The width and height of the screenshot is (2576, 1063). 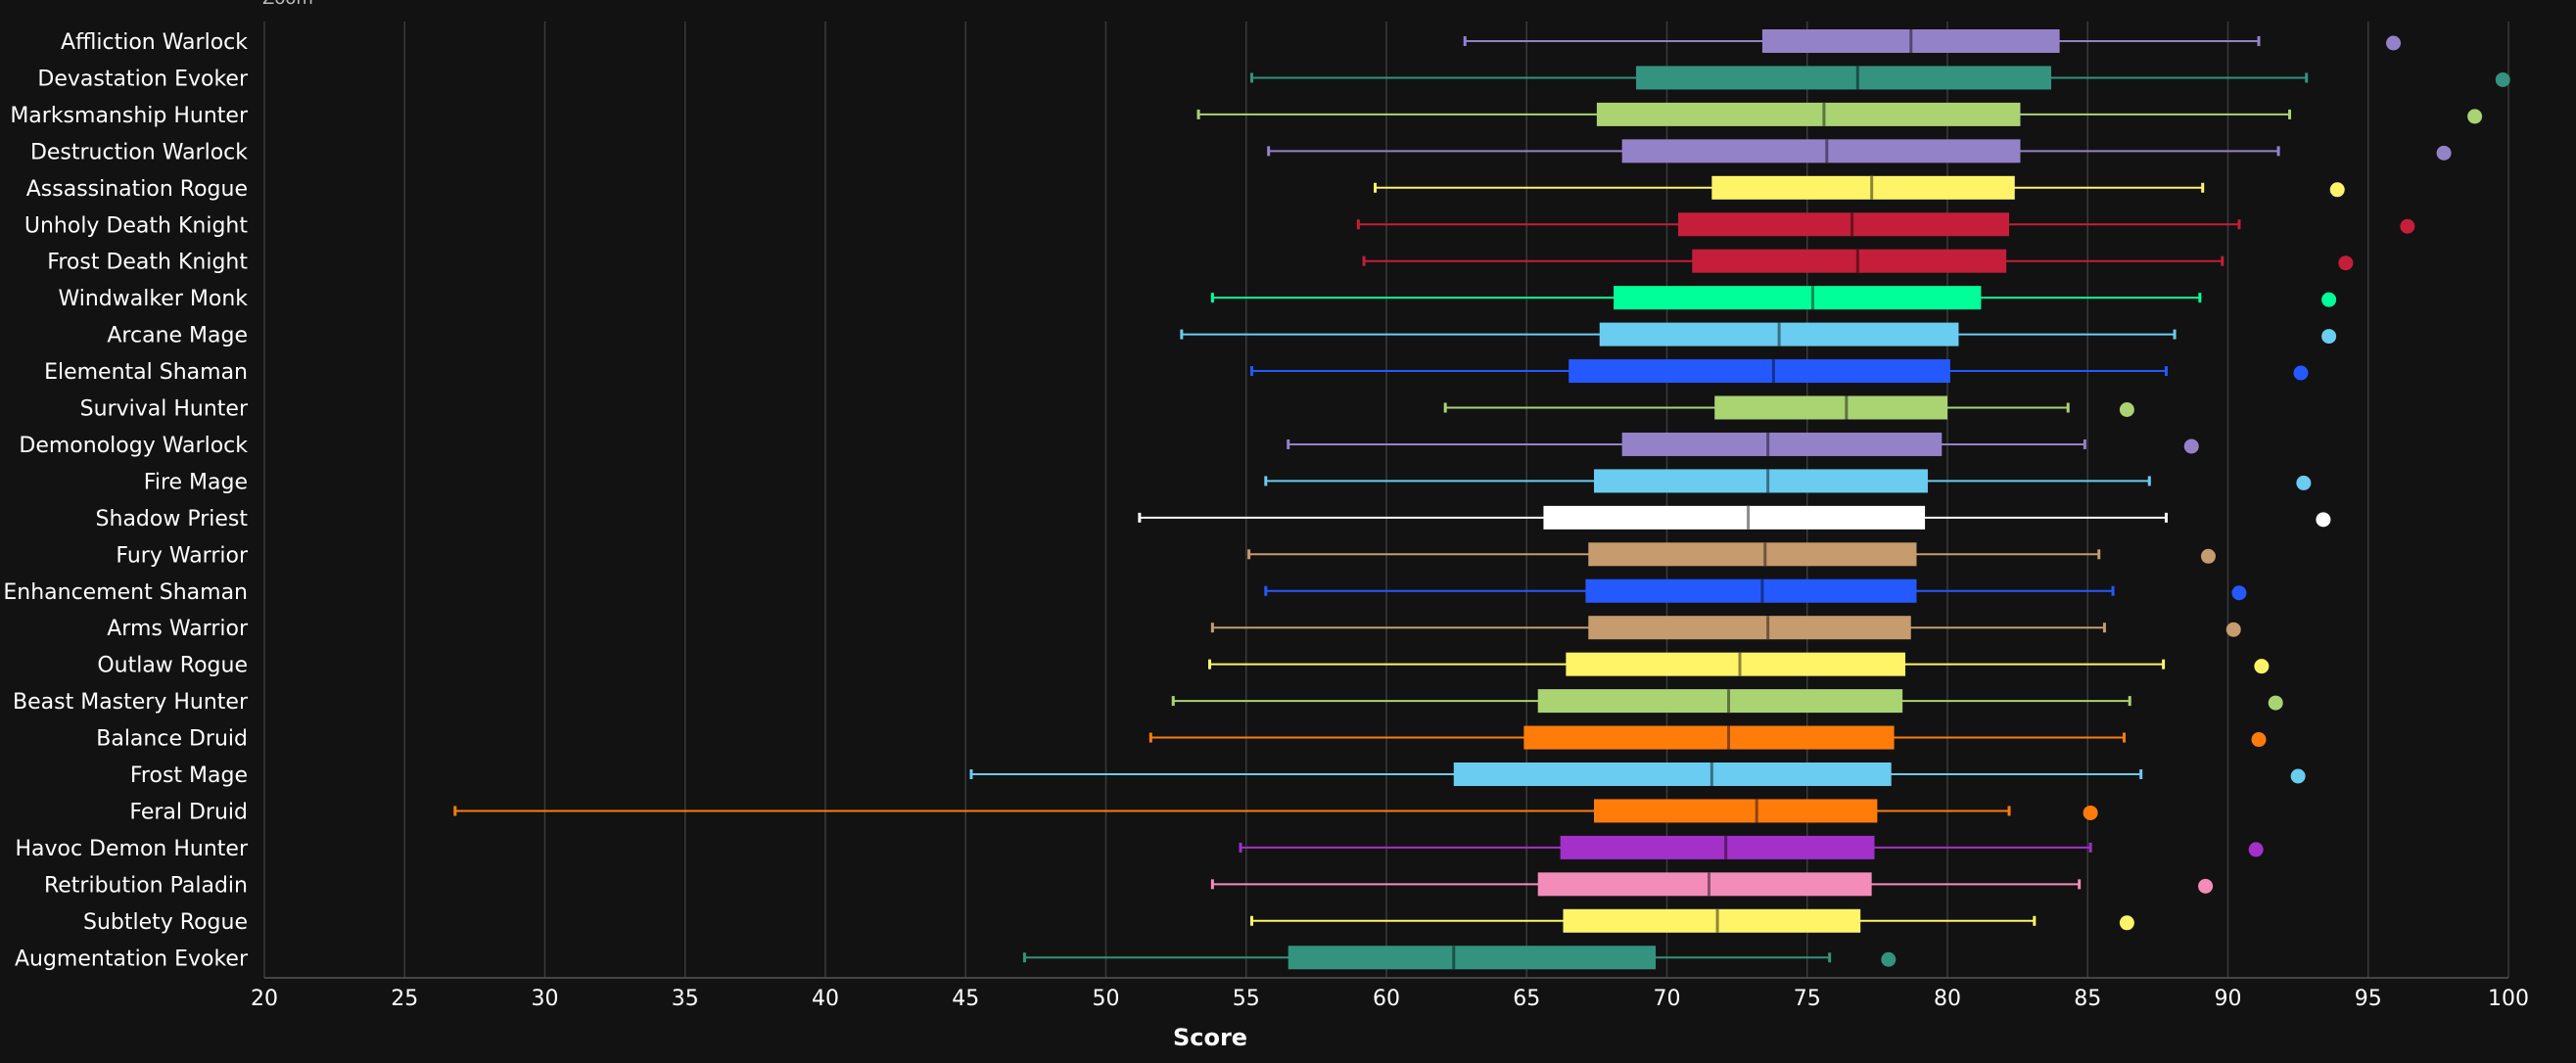 I want to click on x-tick-label: 35, so click(x=685, y=999).